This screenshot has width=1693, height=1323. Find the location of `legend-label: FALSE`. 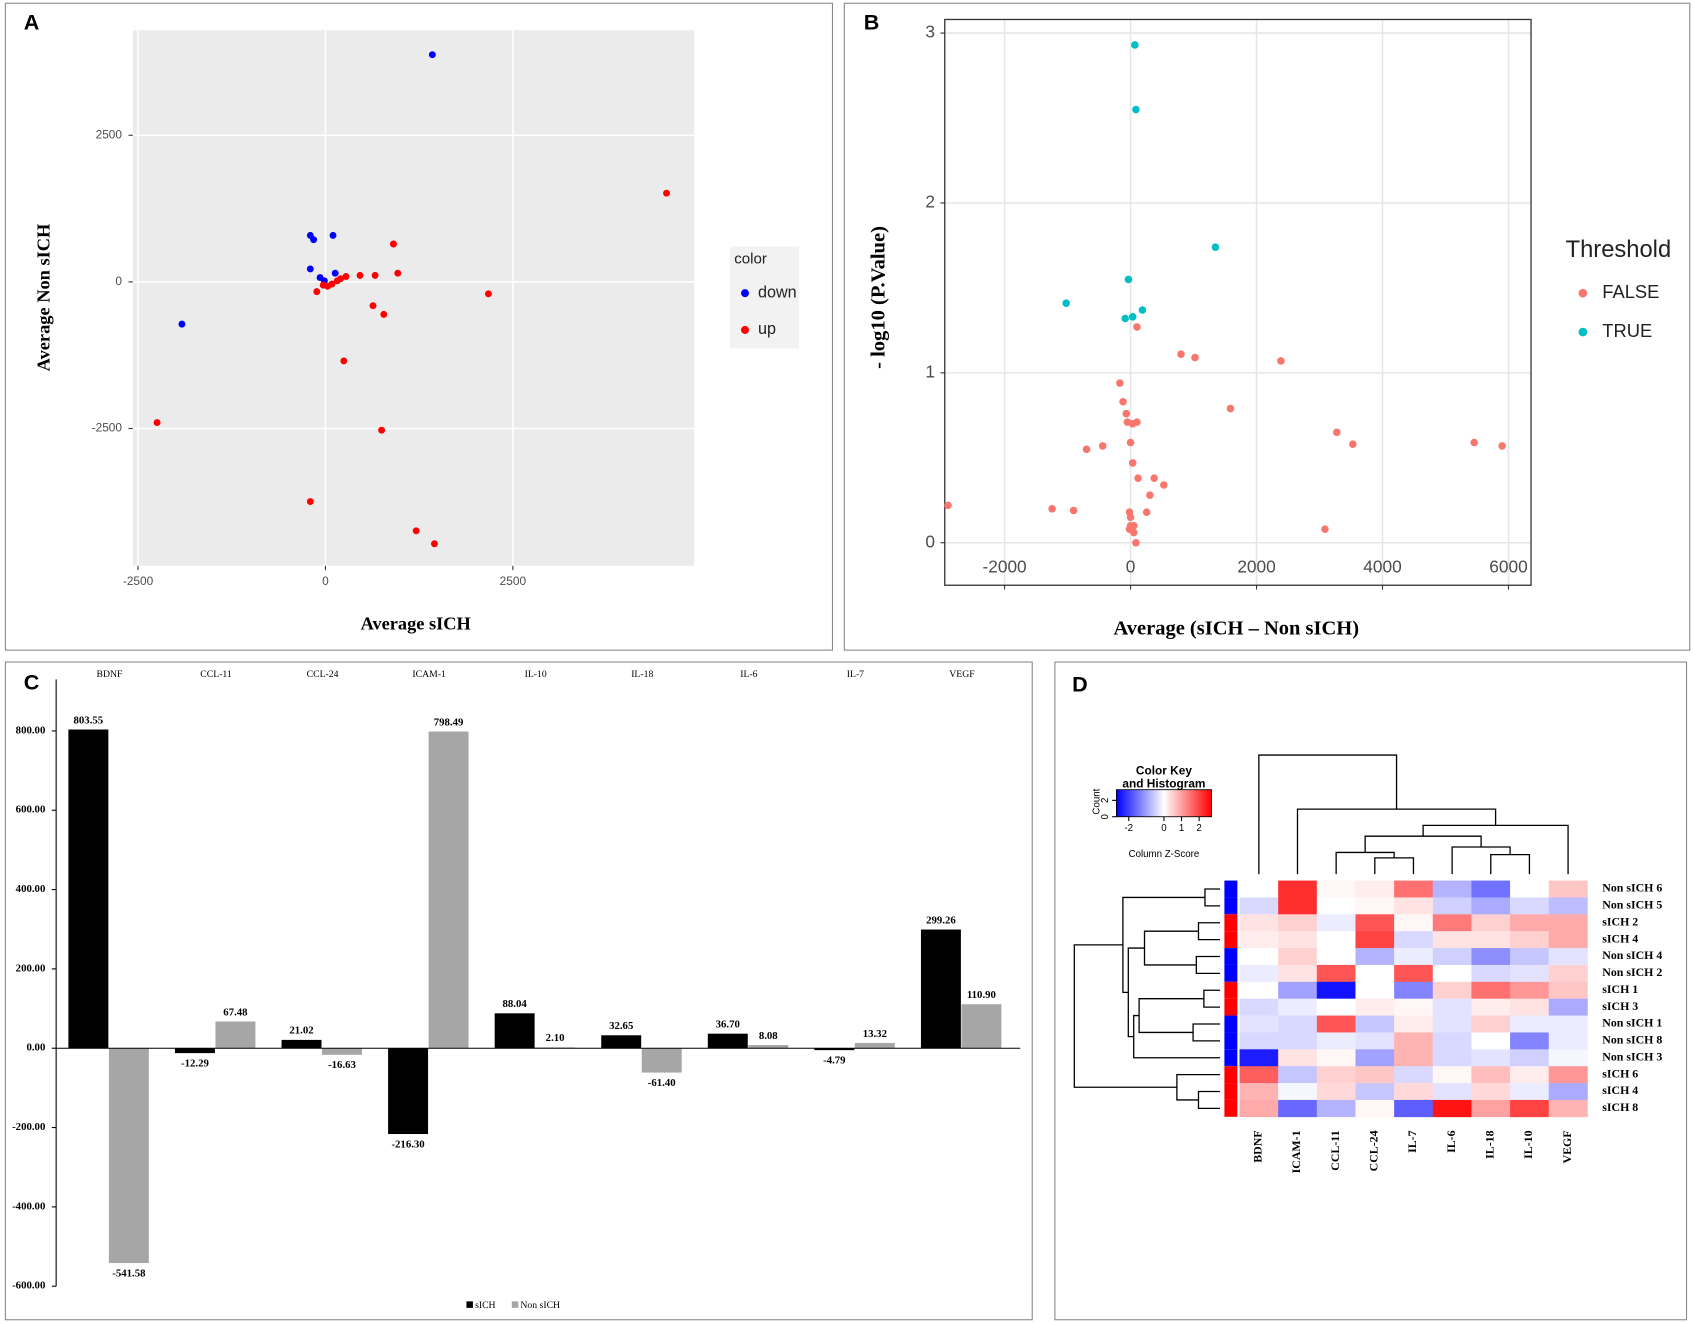

legend-label: FALSE is located at coordinates (1630, 291).